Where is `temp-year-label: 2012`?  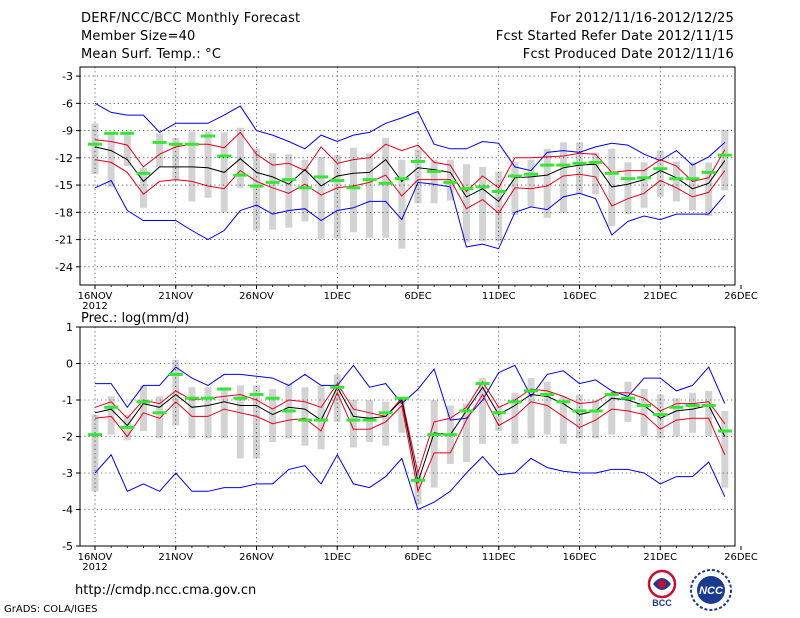
temp-year-label: 2012 is located at coordinates (94, 306).